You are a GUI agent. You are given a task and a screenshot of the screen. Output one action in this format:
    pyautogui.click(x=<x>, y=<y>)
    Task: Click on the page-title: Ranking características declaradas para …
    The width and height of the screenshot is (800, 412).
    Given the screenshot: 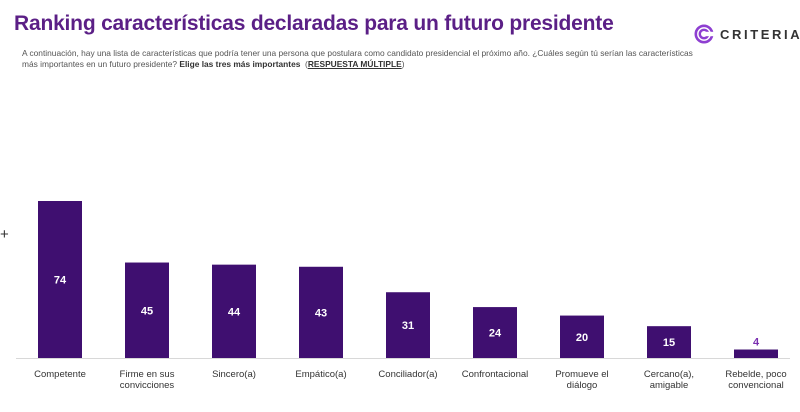 What is the action you would take?
    pyautogui.click(x=314, y=23)
    